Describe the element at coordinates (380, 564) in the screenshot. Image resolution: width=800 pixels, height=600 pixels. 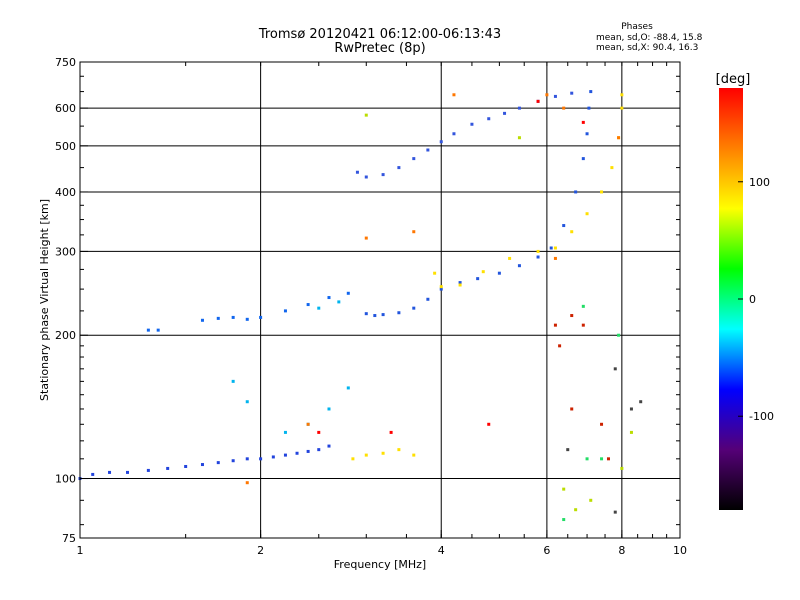
I see `x-axis-label: Frequency [MHz]` at that location.